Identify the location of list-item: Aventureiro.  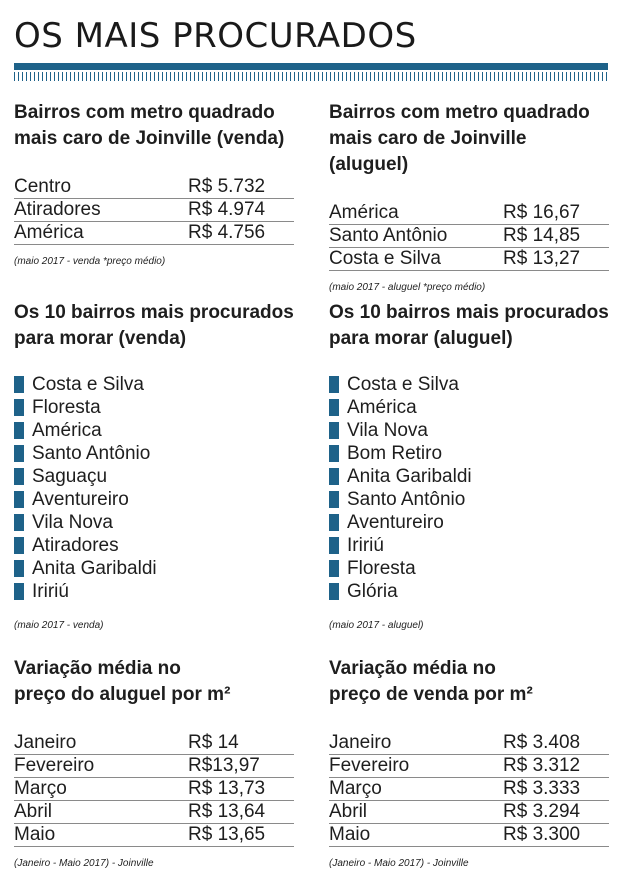
(469, 522).